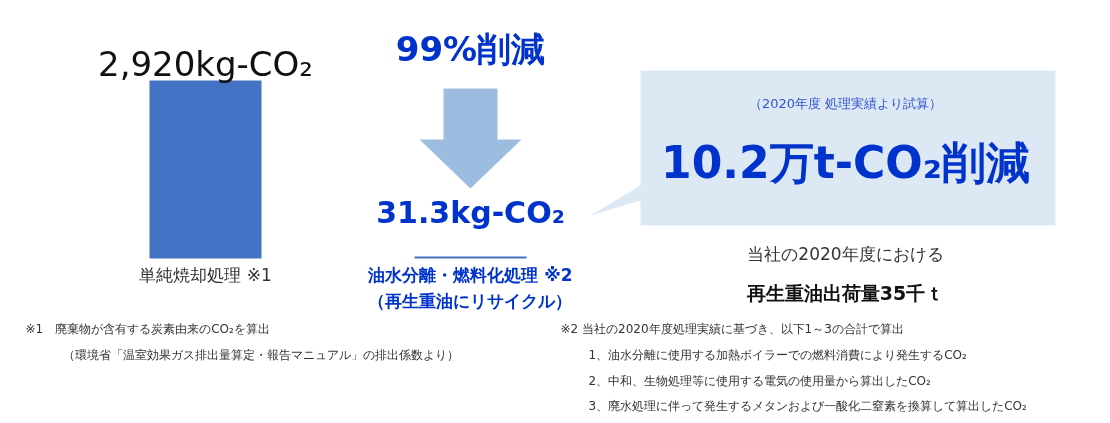  I want to click on text: 再生重油出荷量35千ｔ, so click(845, 292).